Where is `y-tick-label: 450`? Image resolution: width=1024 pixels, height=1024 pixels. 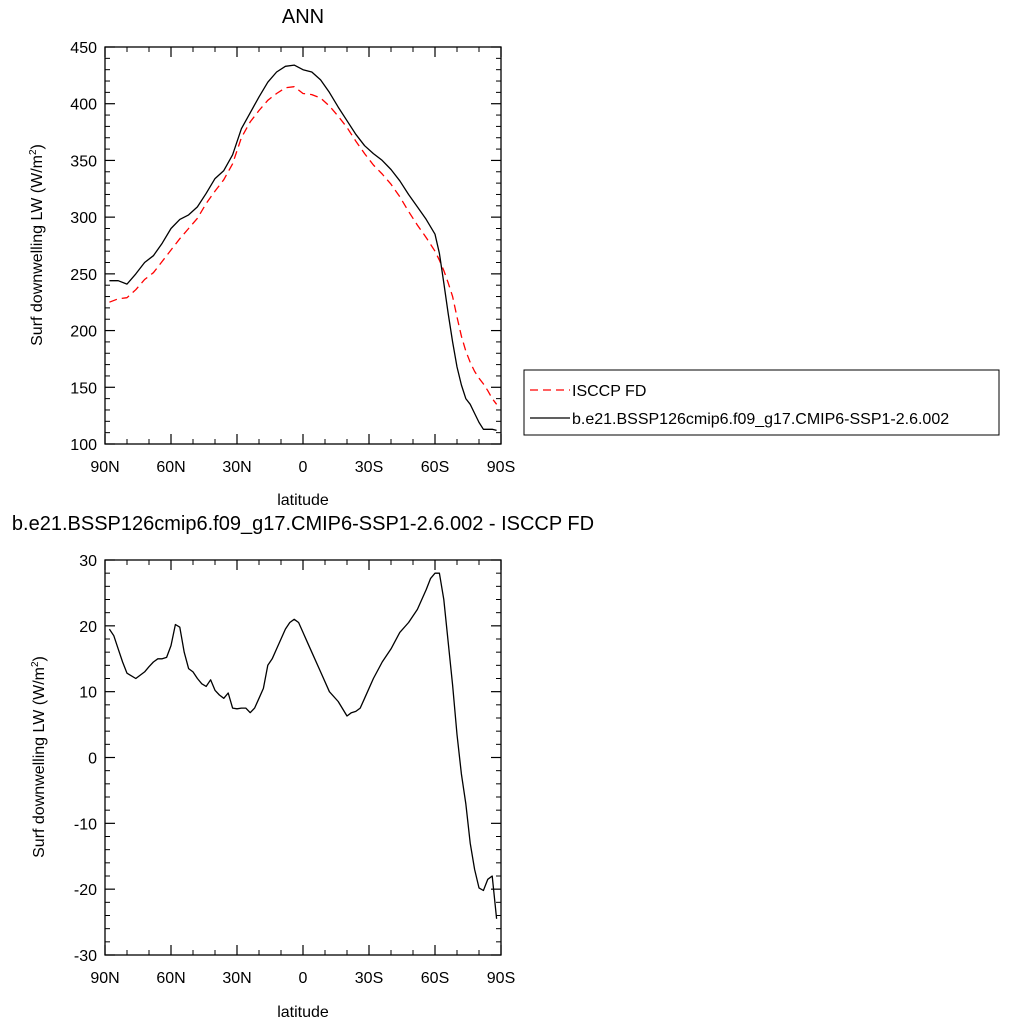
y-tick-label: 450 is located at coordinates (83, 48).